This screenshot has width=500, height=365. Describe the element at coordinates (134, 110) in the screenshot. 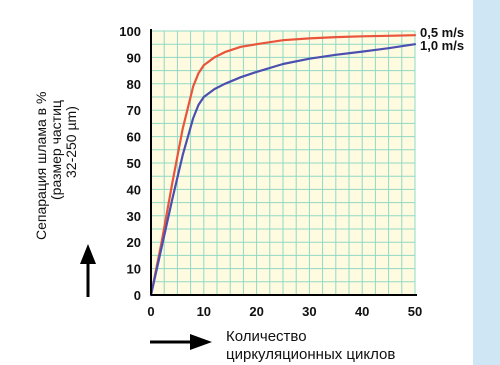

I see `y-tick-label: 70` at that location.